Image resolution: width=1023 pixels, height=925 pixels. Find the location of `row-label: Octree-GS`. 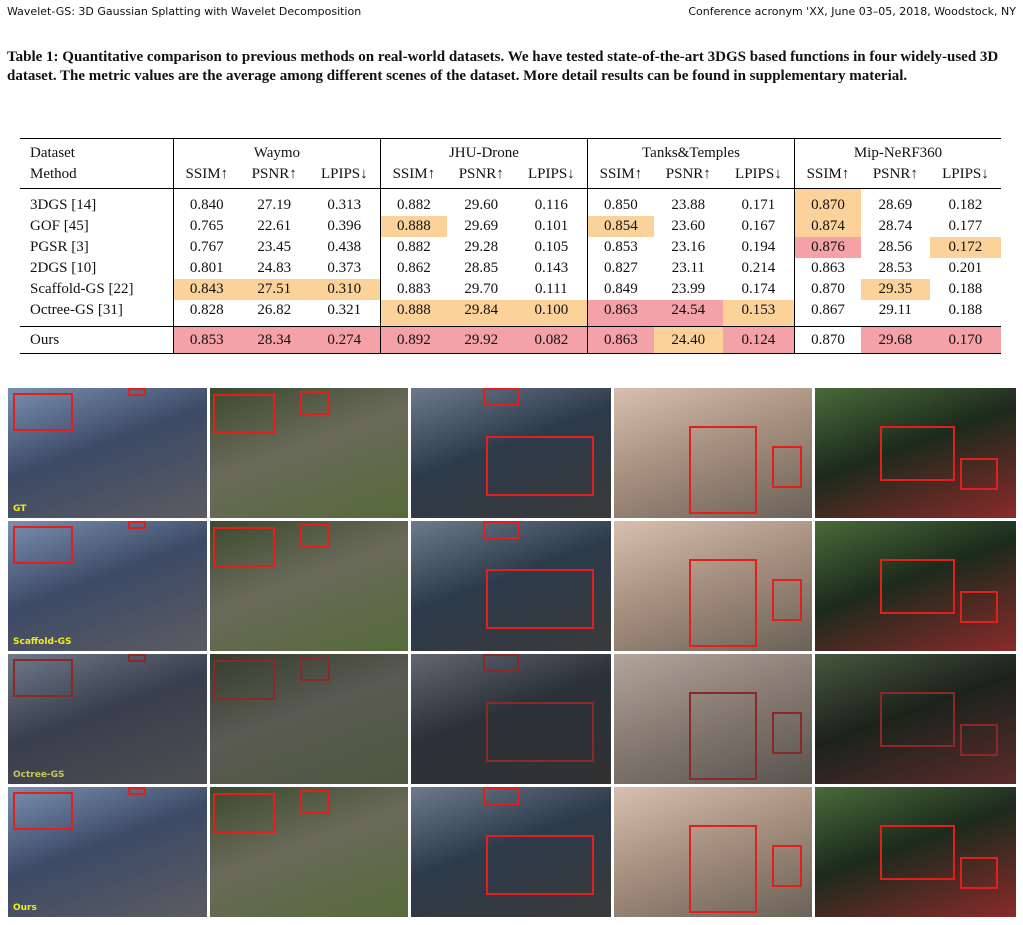

row-label: Octree-GS is located at coordinates (39, 775).